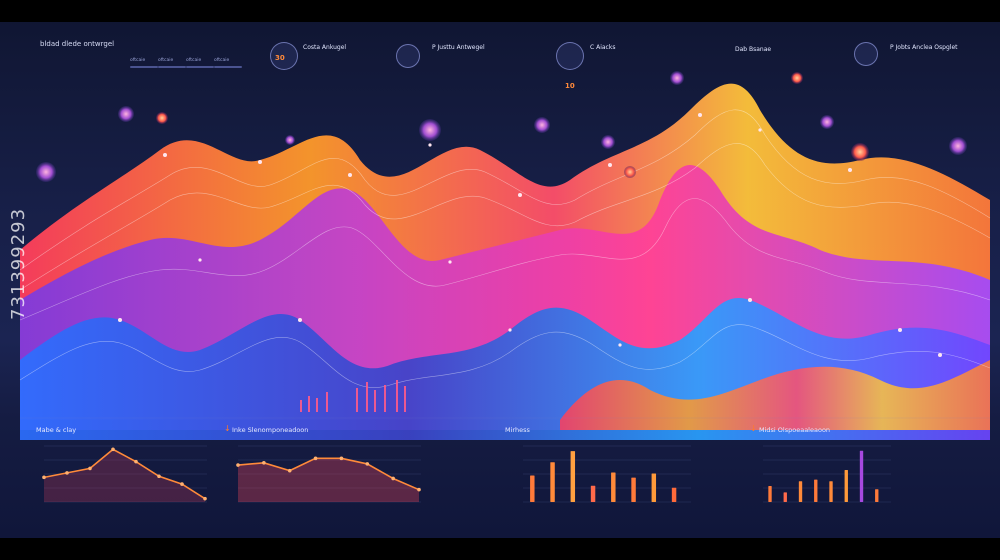  What do you see at coordinates (138, 60) in the screenshot?
I see `chip-1: oftcaie` at bounding box center [138, 60].